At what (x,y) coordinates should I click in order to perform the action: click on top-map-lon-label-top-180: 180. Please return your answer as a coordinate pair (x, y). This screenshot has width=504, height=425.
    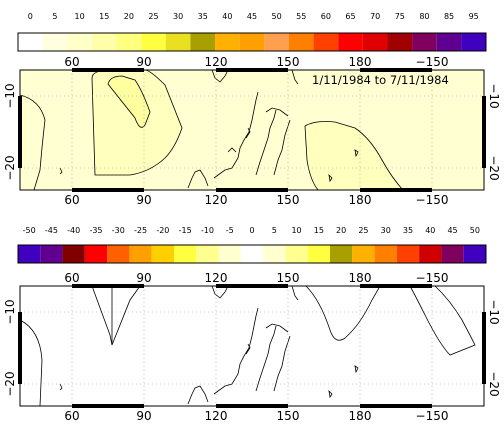
    Looking at the image, I should click on (360, 62).